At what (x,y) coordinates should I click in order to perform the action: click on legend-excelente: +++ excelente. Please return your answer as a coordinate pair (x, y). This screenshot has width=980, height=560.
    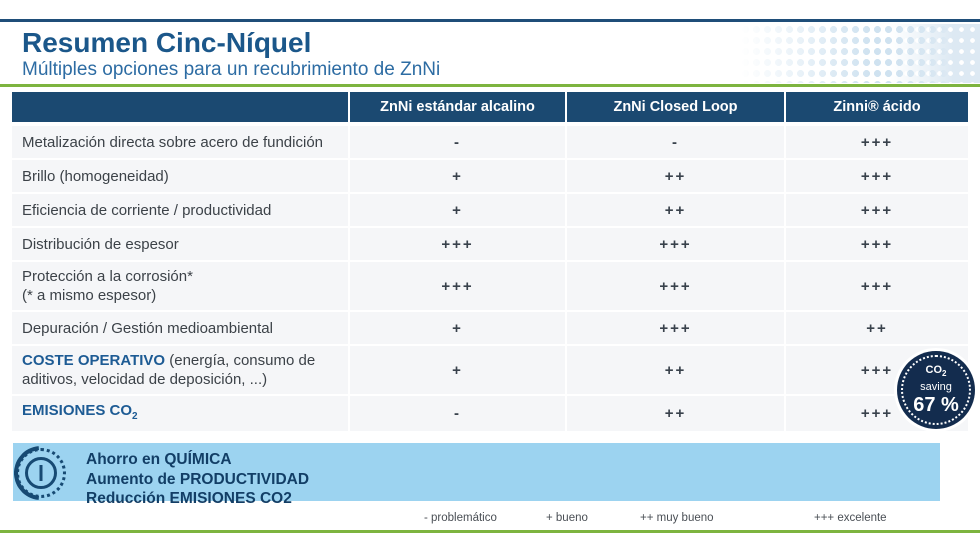
    Looking at the image, I should click on (850, 518).